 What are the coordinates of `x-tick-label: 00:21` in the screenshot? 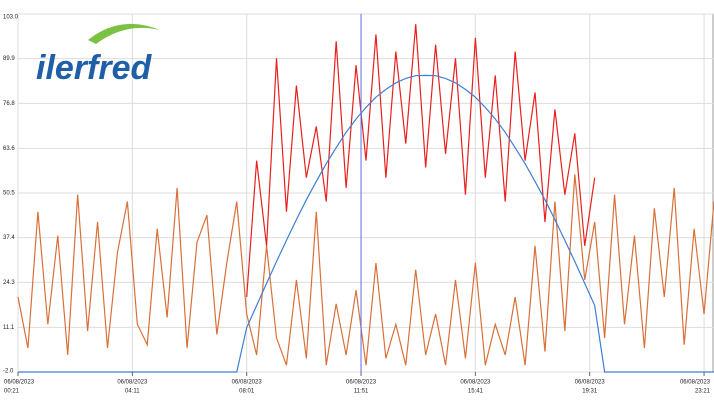 It's located at (12, 392).